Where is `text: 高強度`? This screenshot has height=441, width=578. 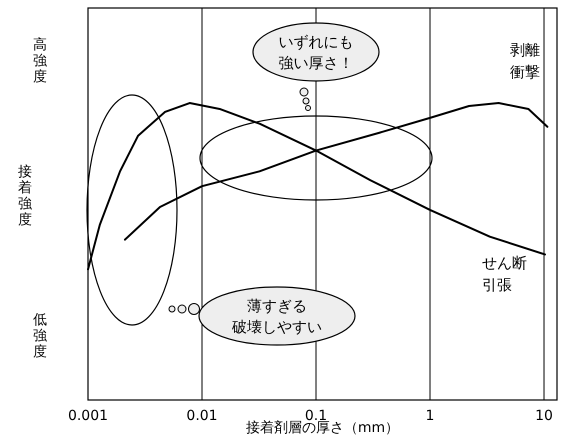
text: 高強度 is located at coordinates (40, 60).